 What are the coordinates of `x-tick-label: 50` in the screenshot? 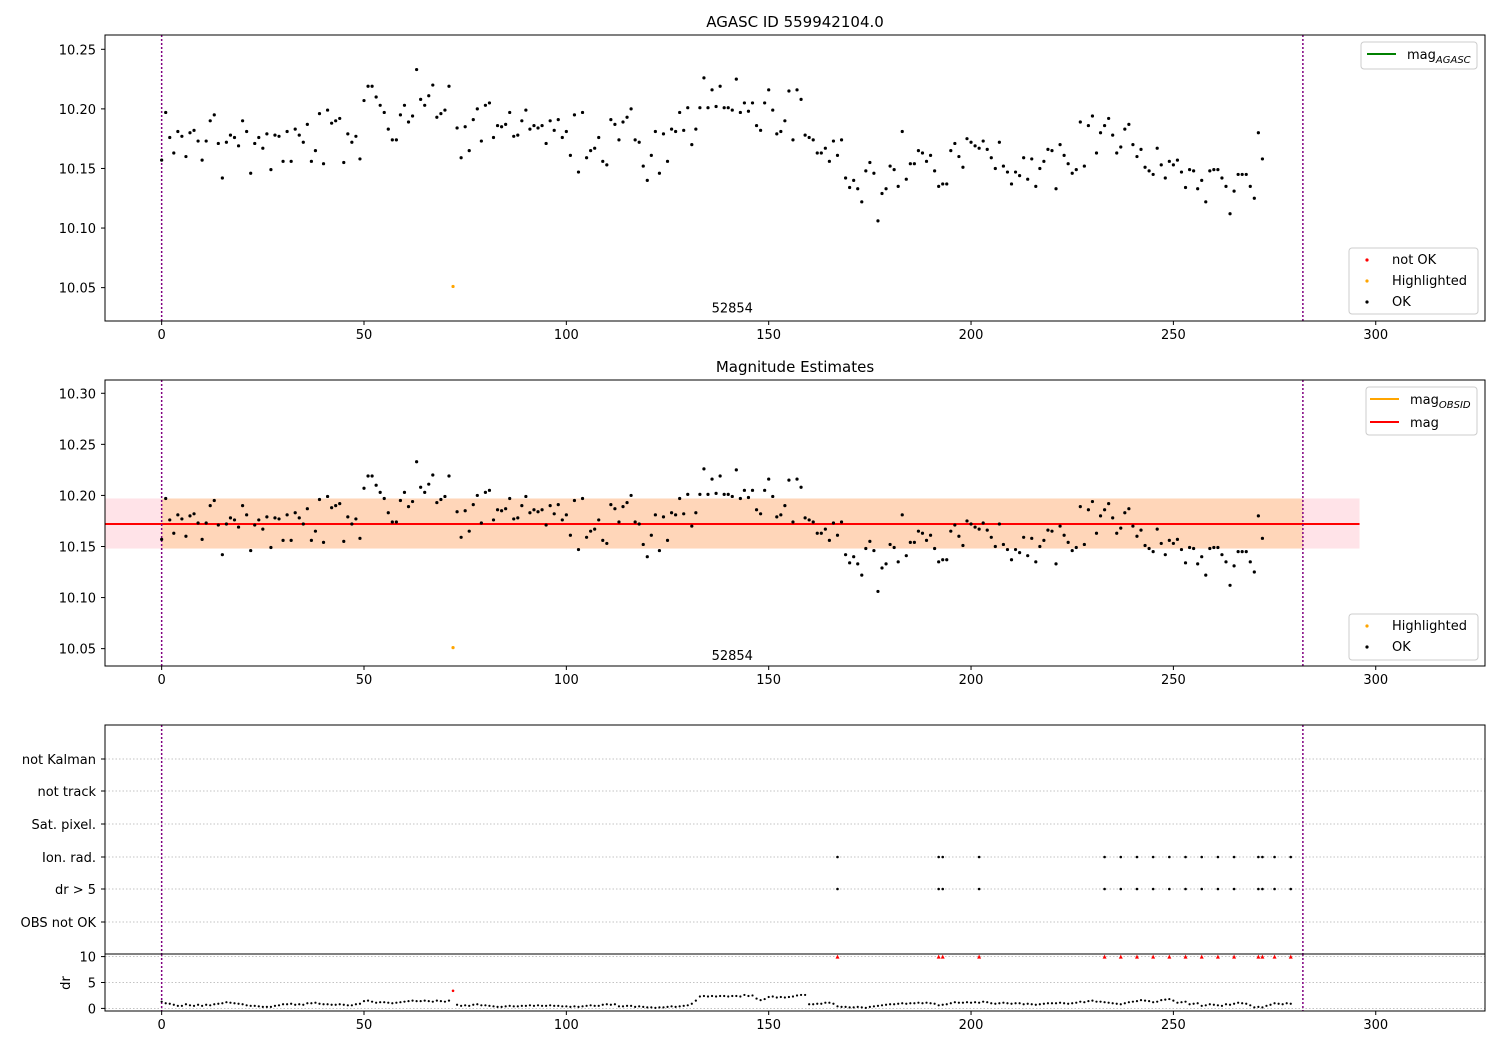 It's located at (364, 1025).